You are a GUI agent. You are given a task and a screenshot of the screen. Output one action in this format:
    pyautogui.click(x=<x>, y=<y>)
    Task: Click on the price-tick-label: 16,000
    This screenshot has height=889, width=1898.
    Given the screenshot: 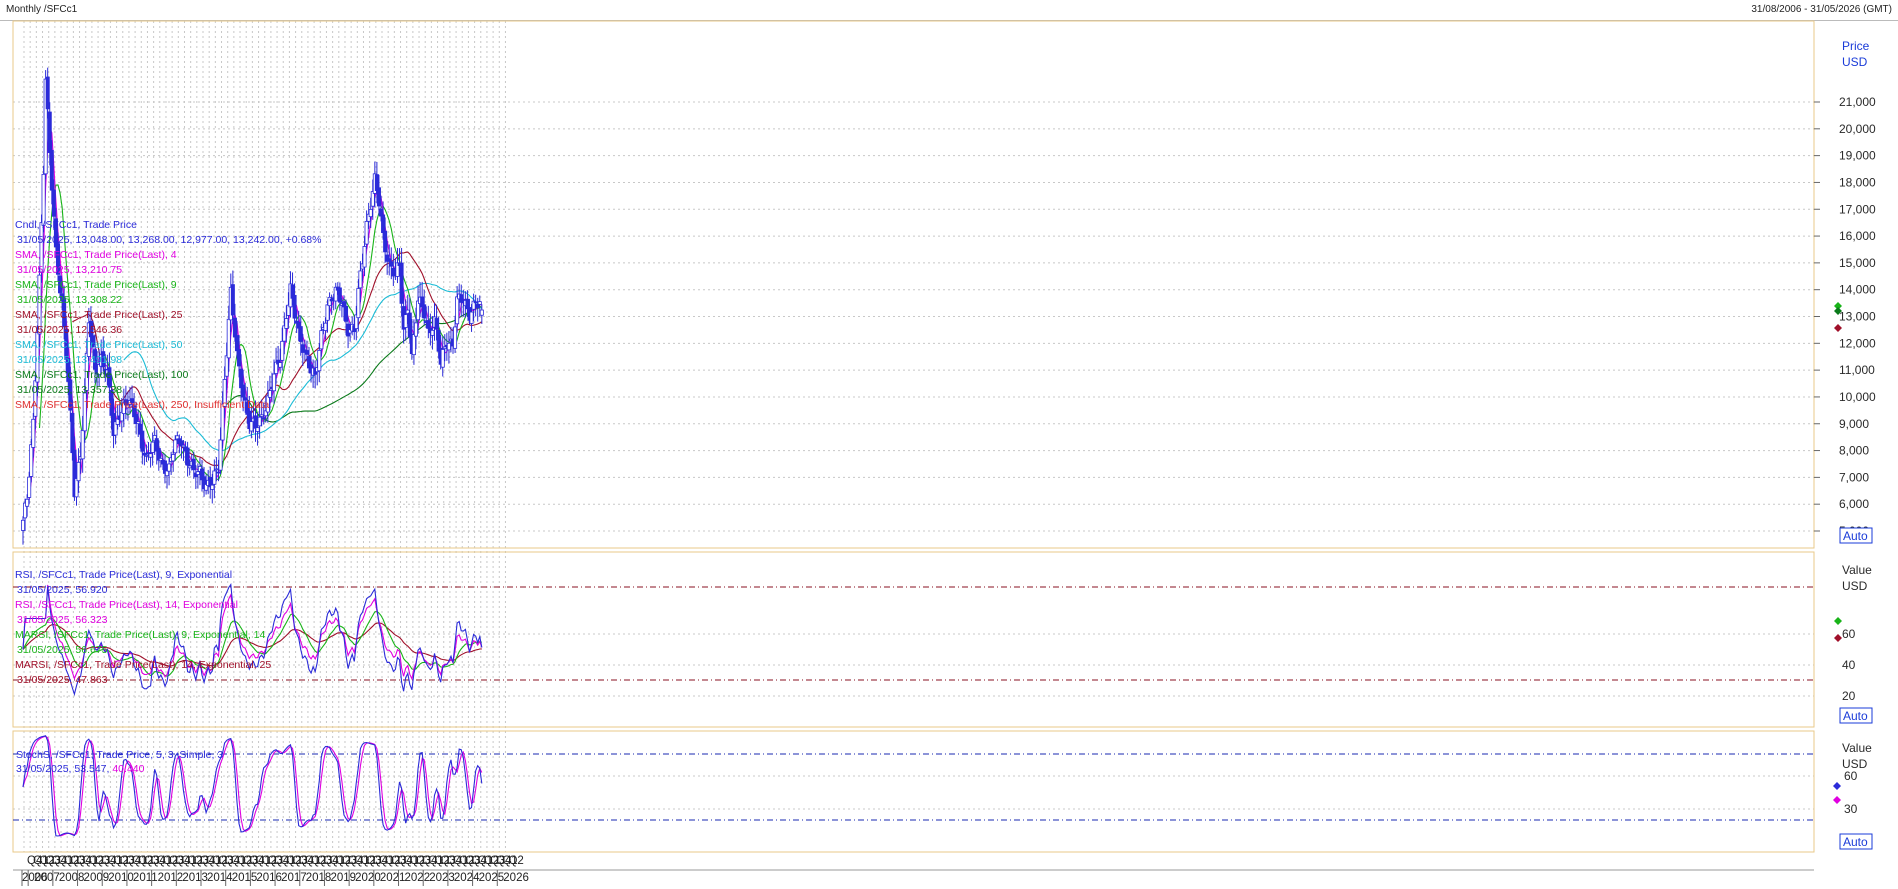 What is the action you would take?
    pyautogui.click(x=1857, y=236)
    